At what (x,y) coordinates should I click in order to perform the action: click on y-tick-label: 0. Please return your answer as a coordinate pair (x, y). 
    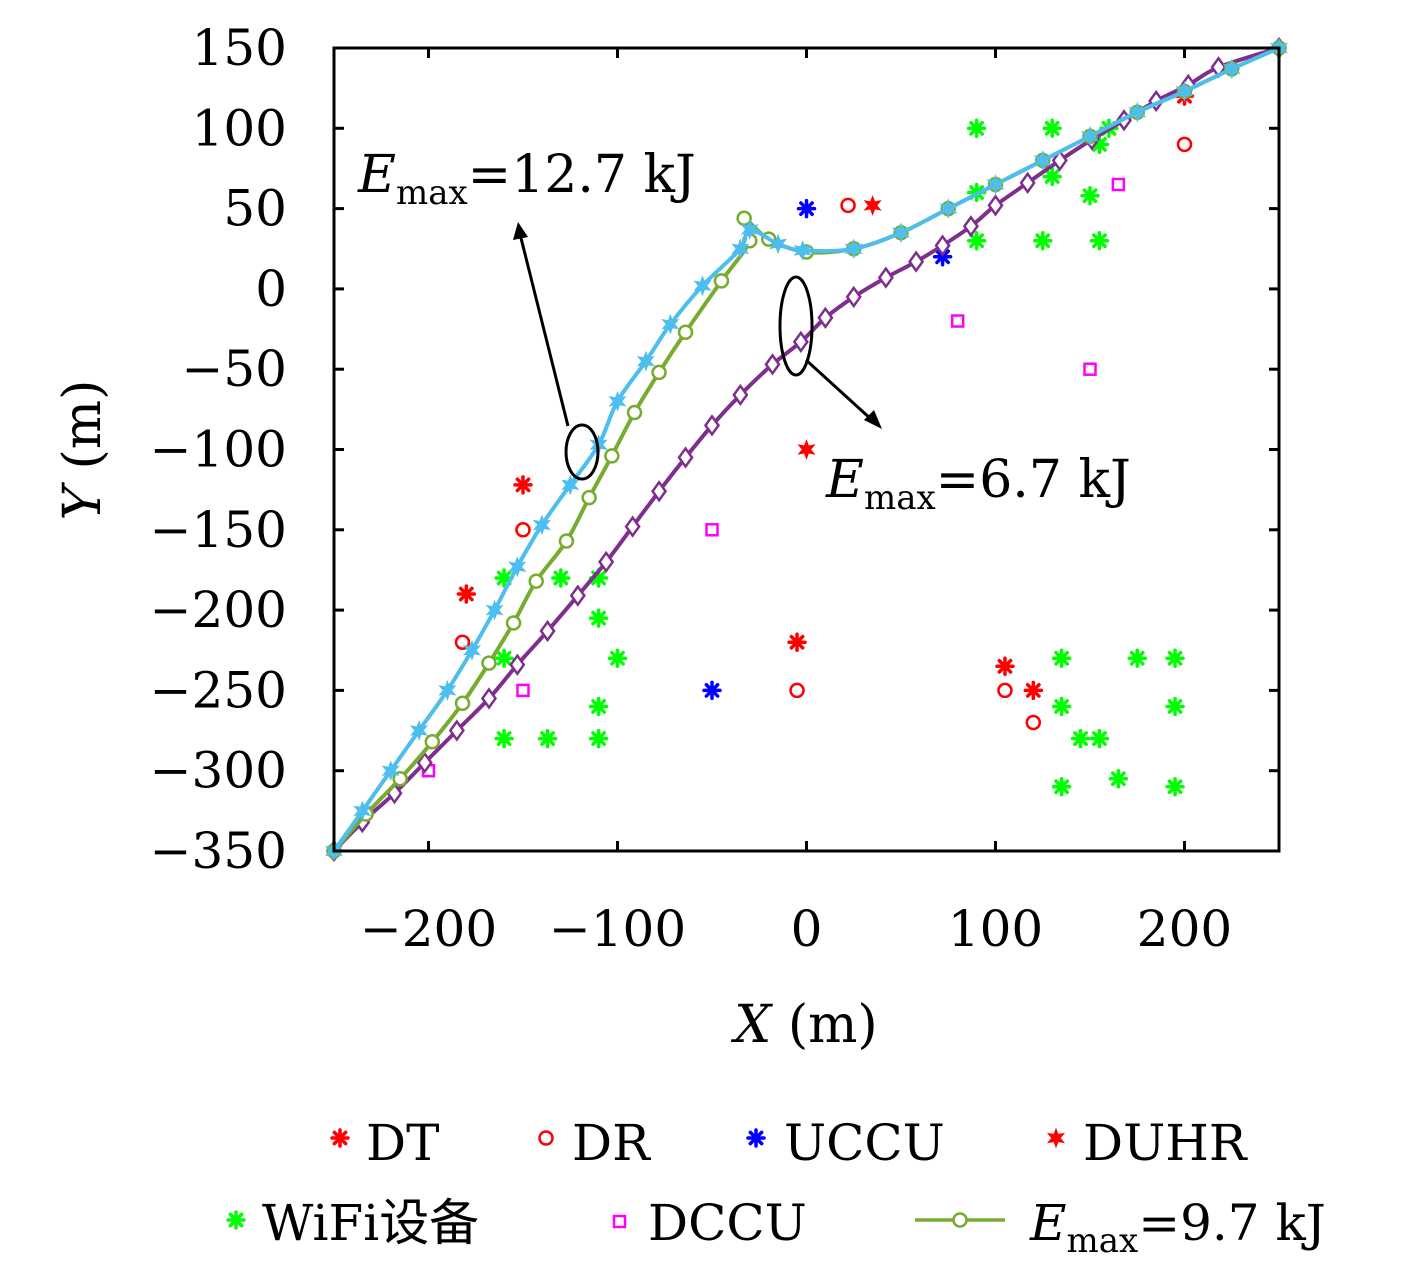
    Looking at the image, I should click on (271, 289).